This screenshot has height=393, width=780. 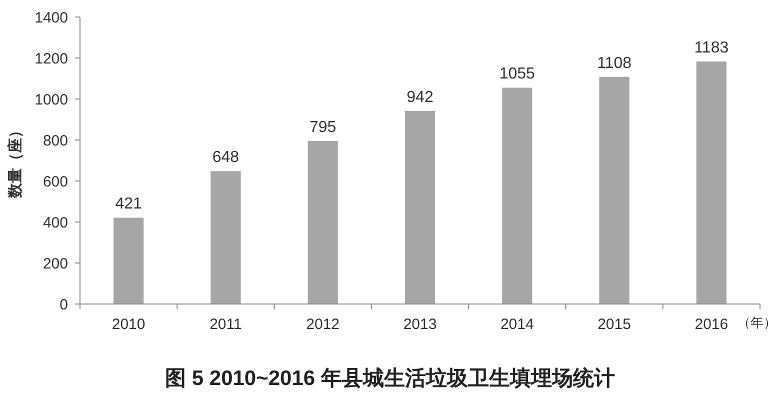 What do you see at coordinates (323, 324) in the screenshot?
I see `x-tick-label: 2012` at bounding box center [323, 324].